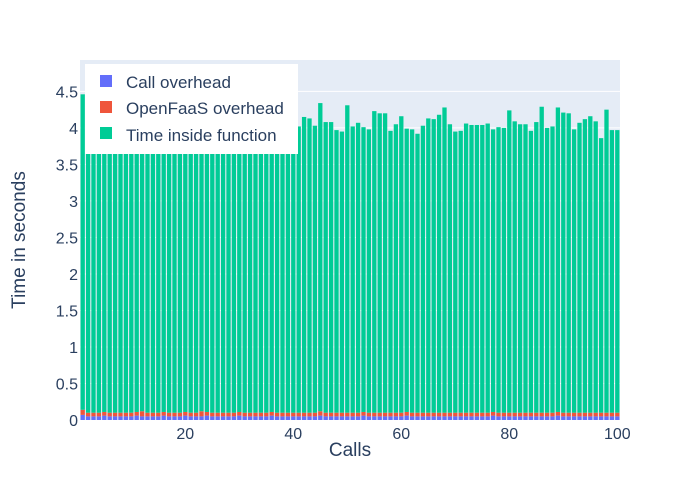 This screenshot has width=700, height=500. I want to click on y-tick-label: 3, so click(73, 202).